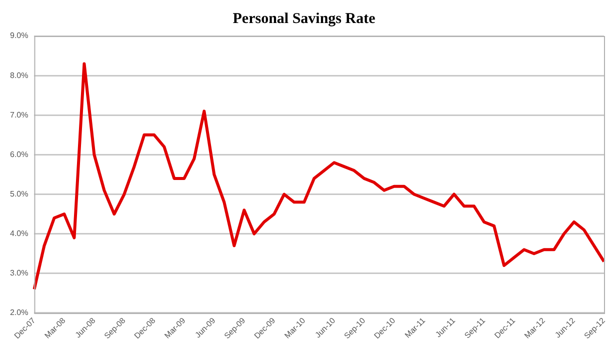 This screenshot has width=614, height=346. Describe the element at coordinates (19, 115) in the screenshot. I see `y-tick-label: 7.0%` at that location.